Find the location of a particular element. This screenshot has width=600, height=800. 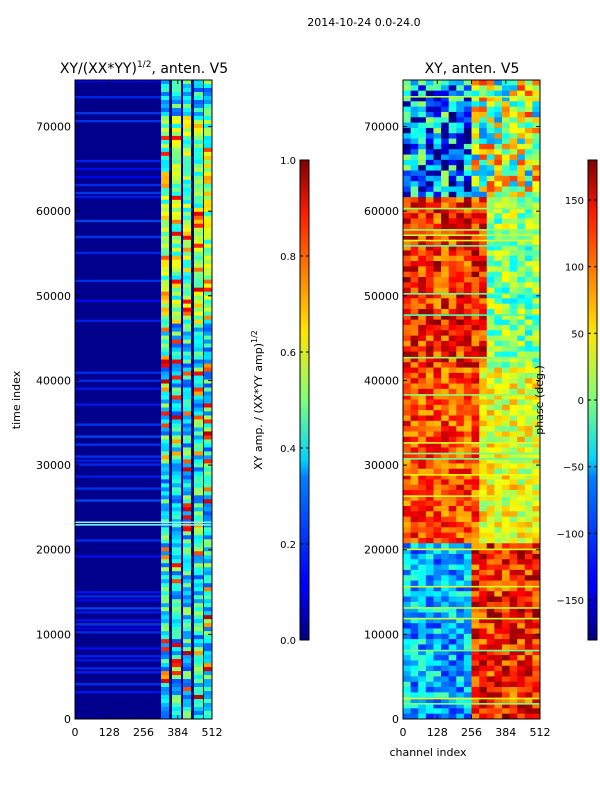

x-tick-label: 0 is located at coordinates (403, 732).